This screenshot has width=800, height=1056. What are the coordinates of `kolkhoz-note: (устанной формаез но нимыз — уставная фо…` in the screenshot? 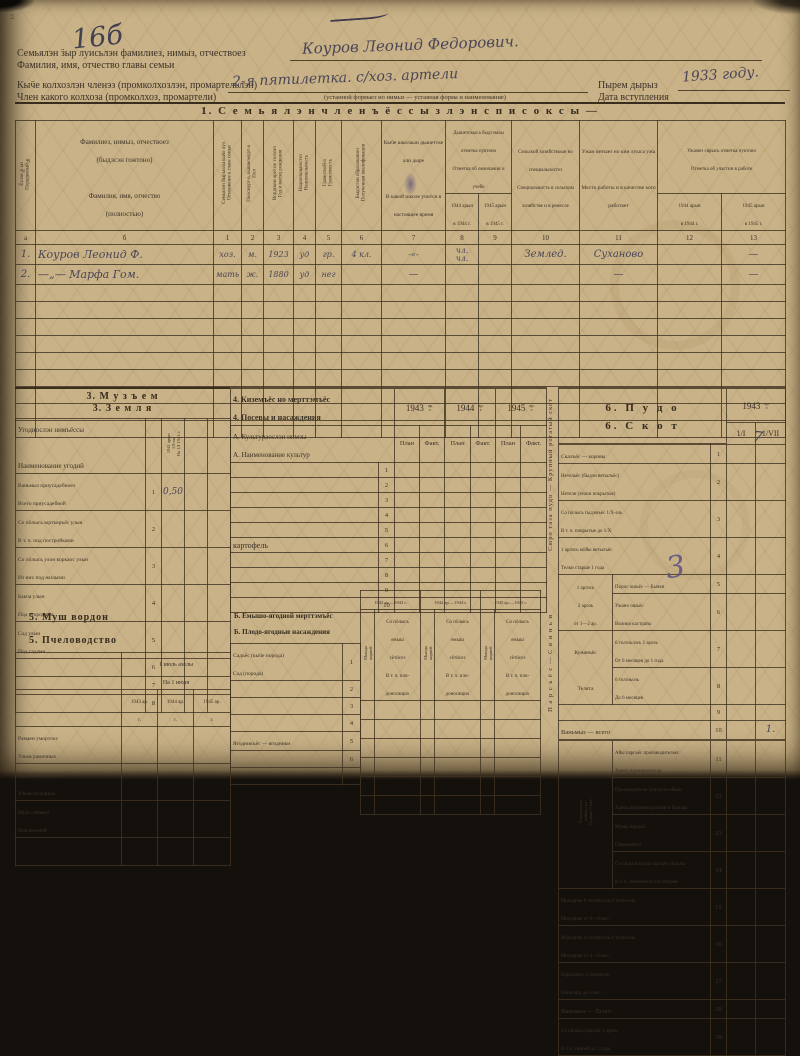 It's located at (415, 97).